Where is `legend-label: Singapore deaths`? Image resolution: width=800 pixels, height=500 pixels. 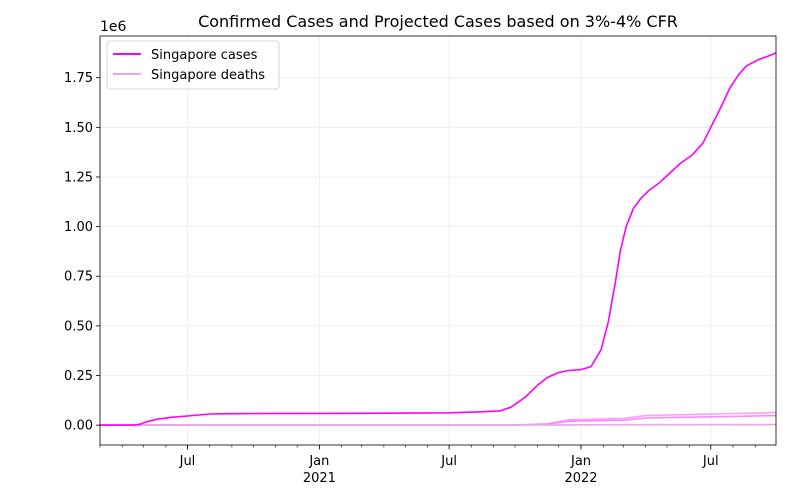
legend-label: Singapore deaths is located at coordinates (208, 75).